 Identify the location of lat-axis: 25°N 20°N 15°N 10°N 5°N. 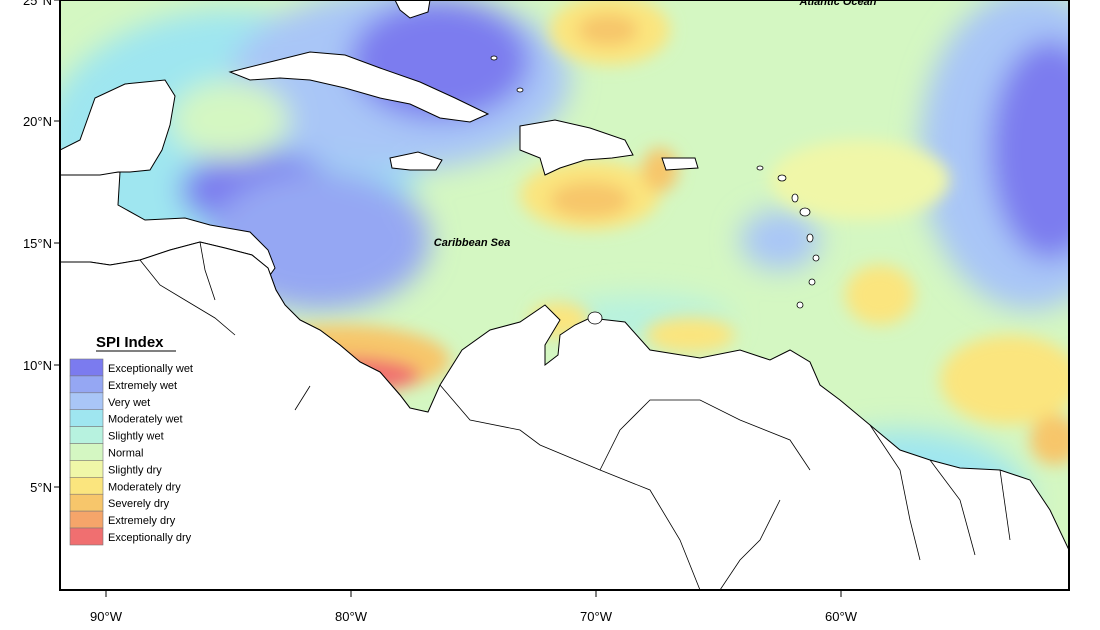
(41, 247).